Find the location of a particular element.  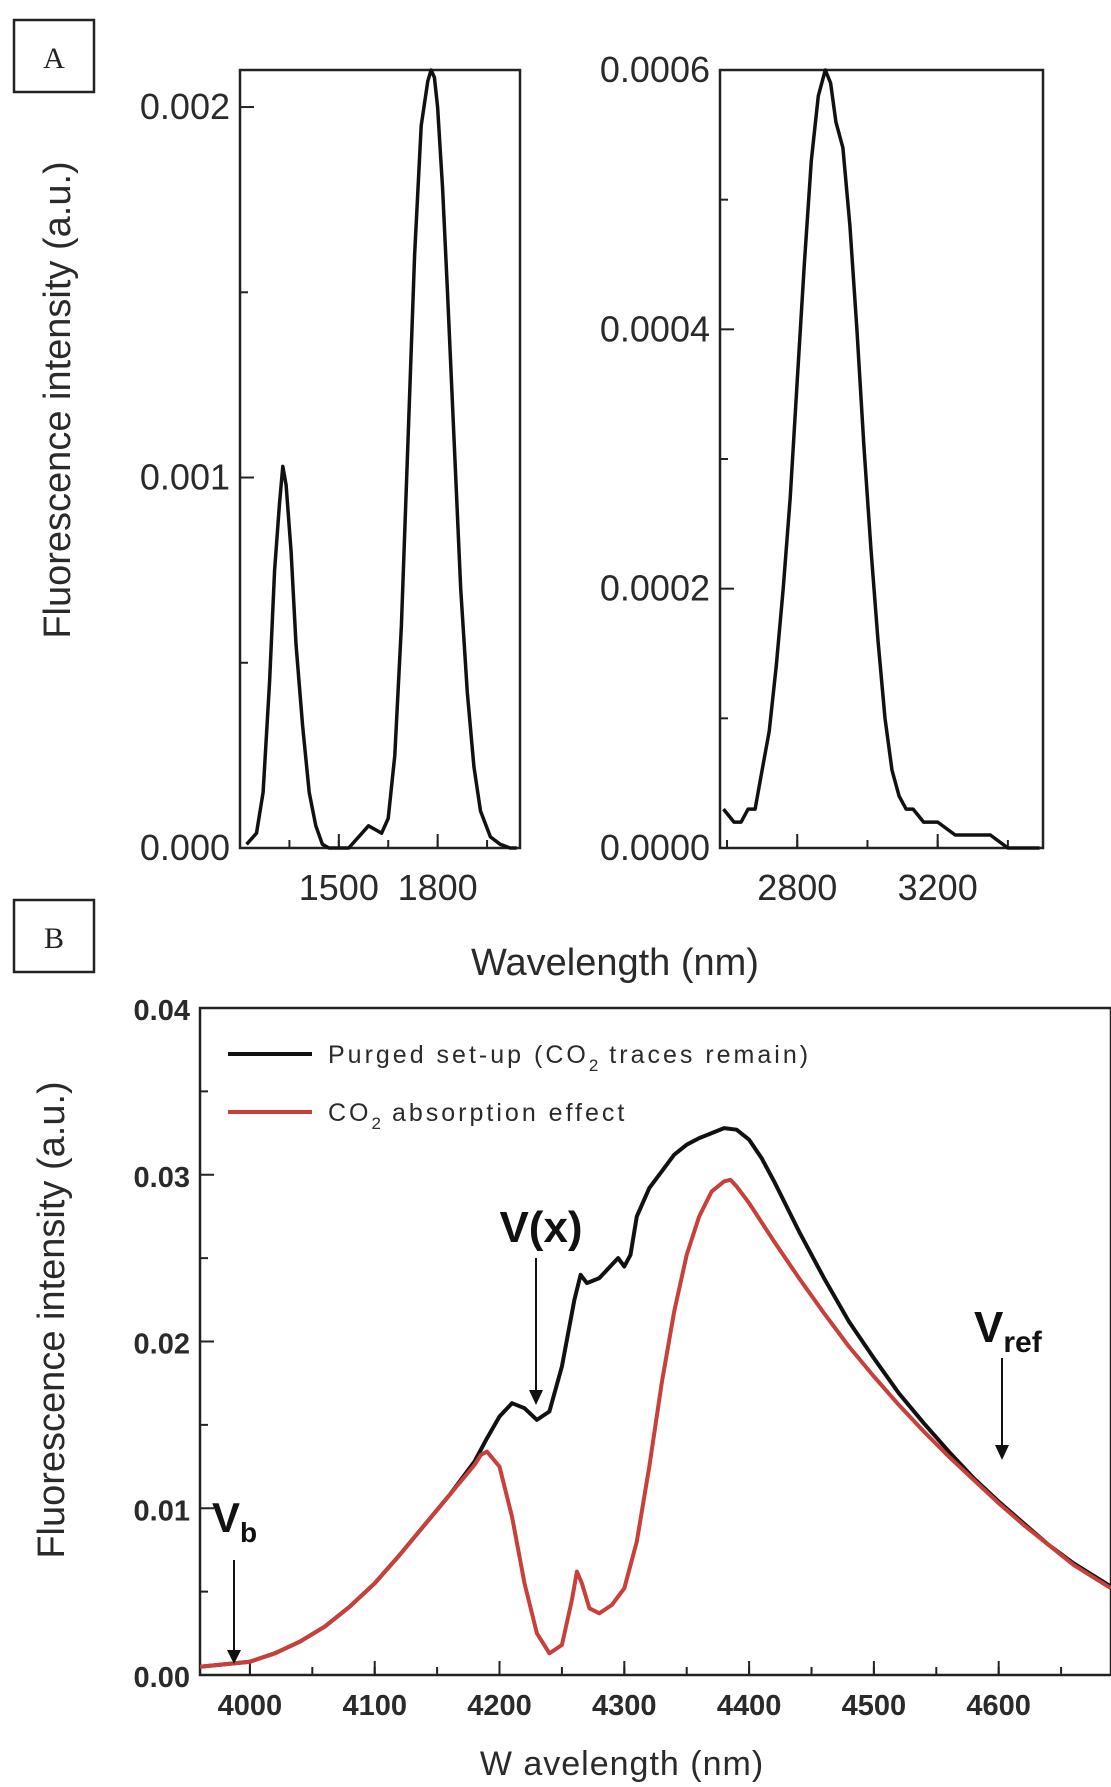

panel-a-right-y-tick-label: 0.0002 is located at coordinates (655, 588).